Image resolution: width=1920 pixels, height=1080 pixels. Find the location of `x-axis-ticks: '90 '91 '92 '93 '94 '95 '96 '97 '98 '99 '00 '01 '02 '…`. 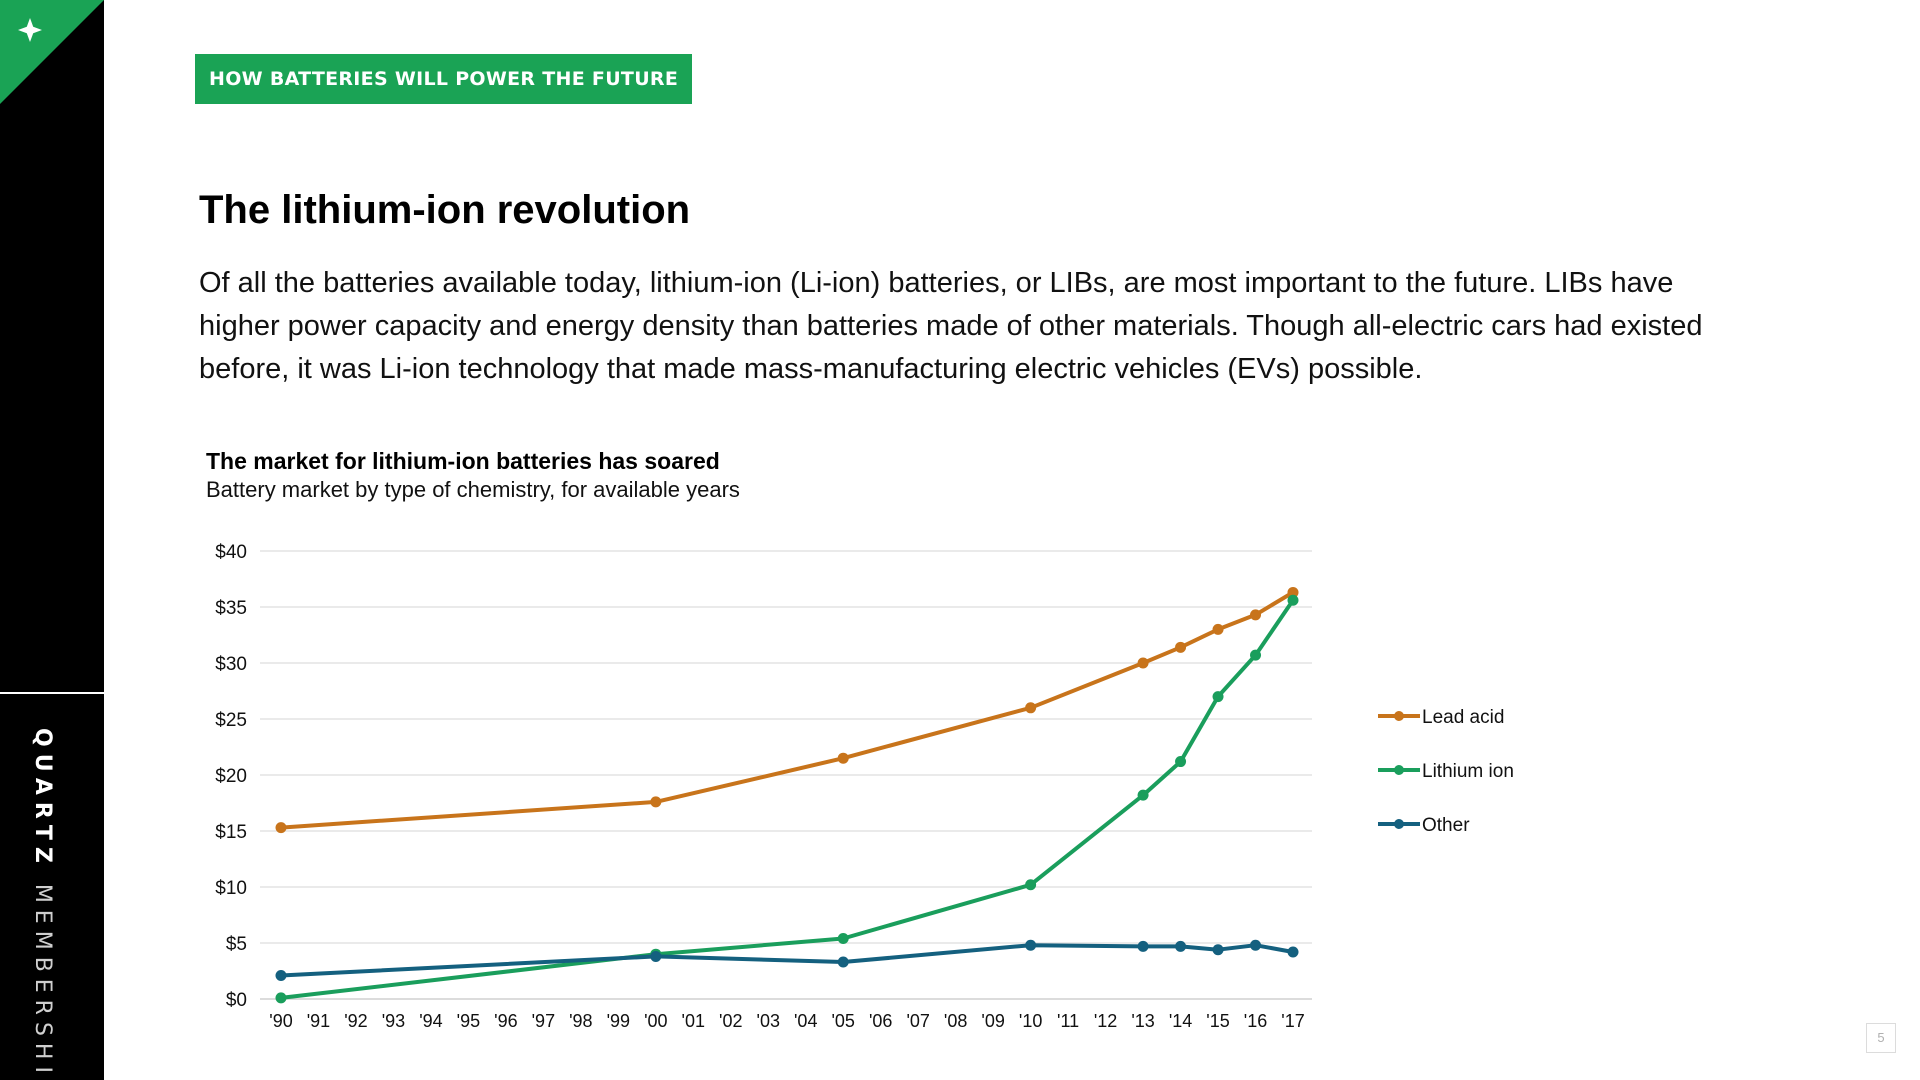

x-axis-ticks: '90 '91 '92 '93 '94 '95 '96 '97 '98 '99 '00 '01 '02 '… is located at coordinates (786, 1021).